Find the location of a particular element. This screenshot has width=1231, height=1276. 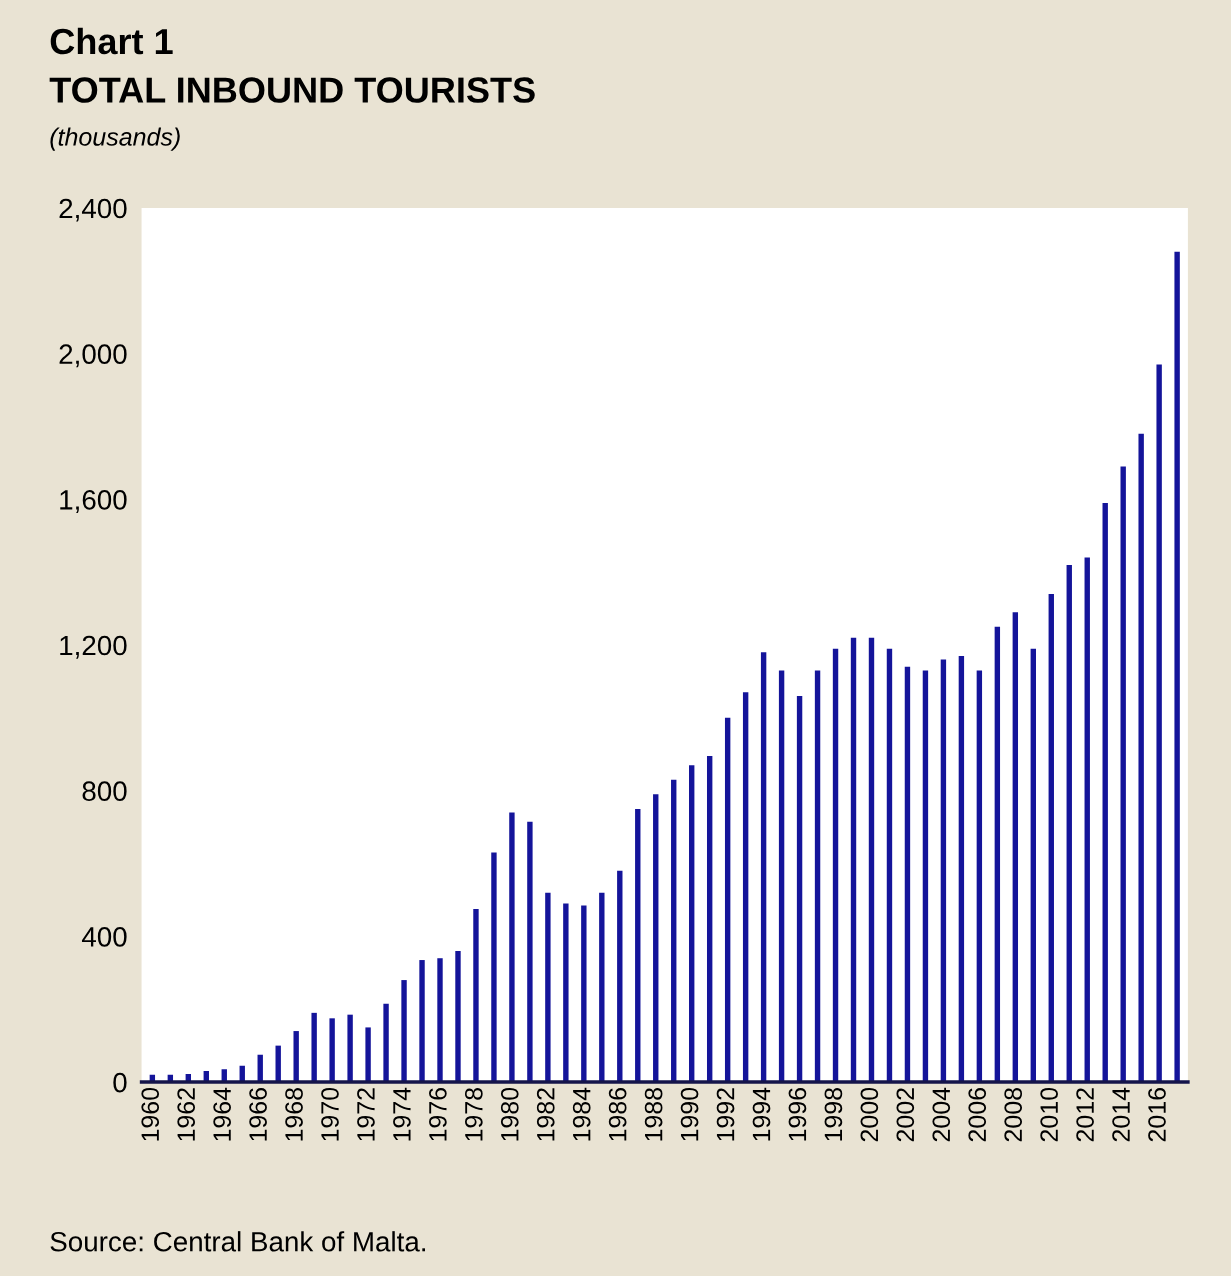

y-tick-label: 0 is located at coordinates (120, 1082).